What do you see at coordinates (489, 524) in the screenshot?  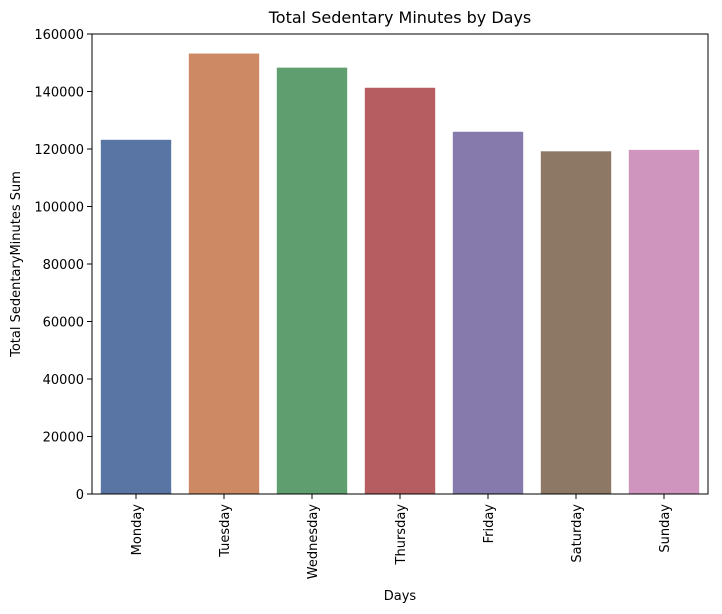 I see `x-tick-label-friday: Friday` at bounding box center [489, 524].